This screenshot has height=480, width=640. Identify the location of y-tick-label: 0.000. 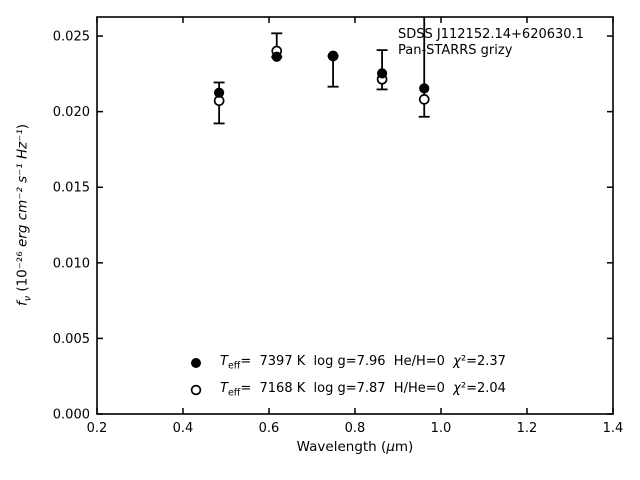
(71, 415).